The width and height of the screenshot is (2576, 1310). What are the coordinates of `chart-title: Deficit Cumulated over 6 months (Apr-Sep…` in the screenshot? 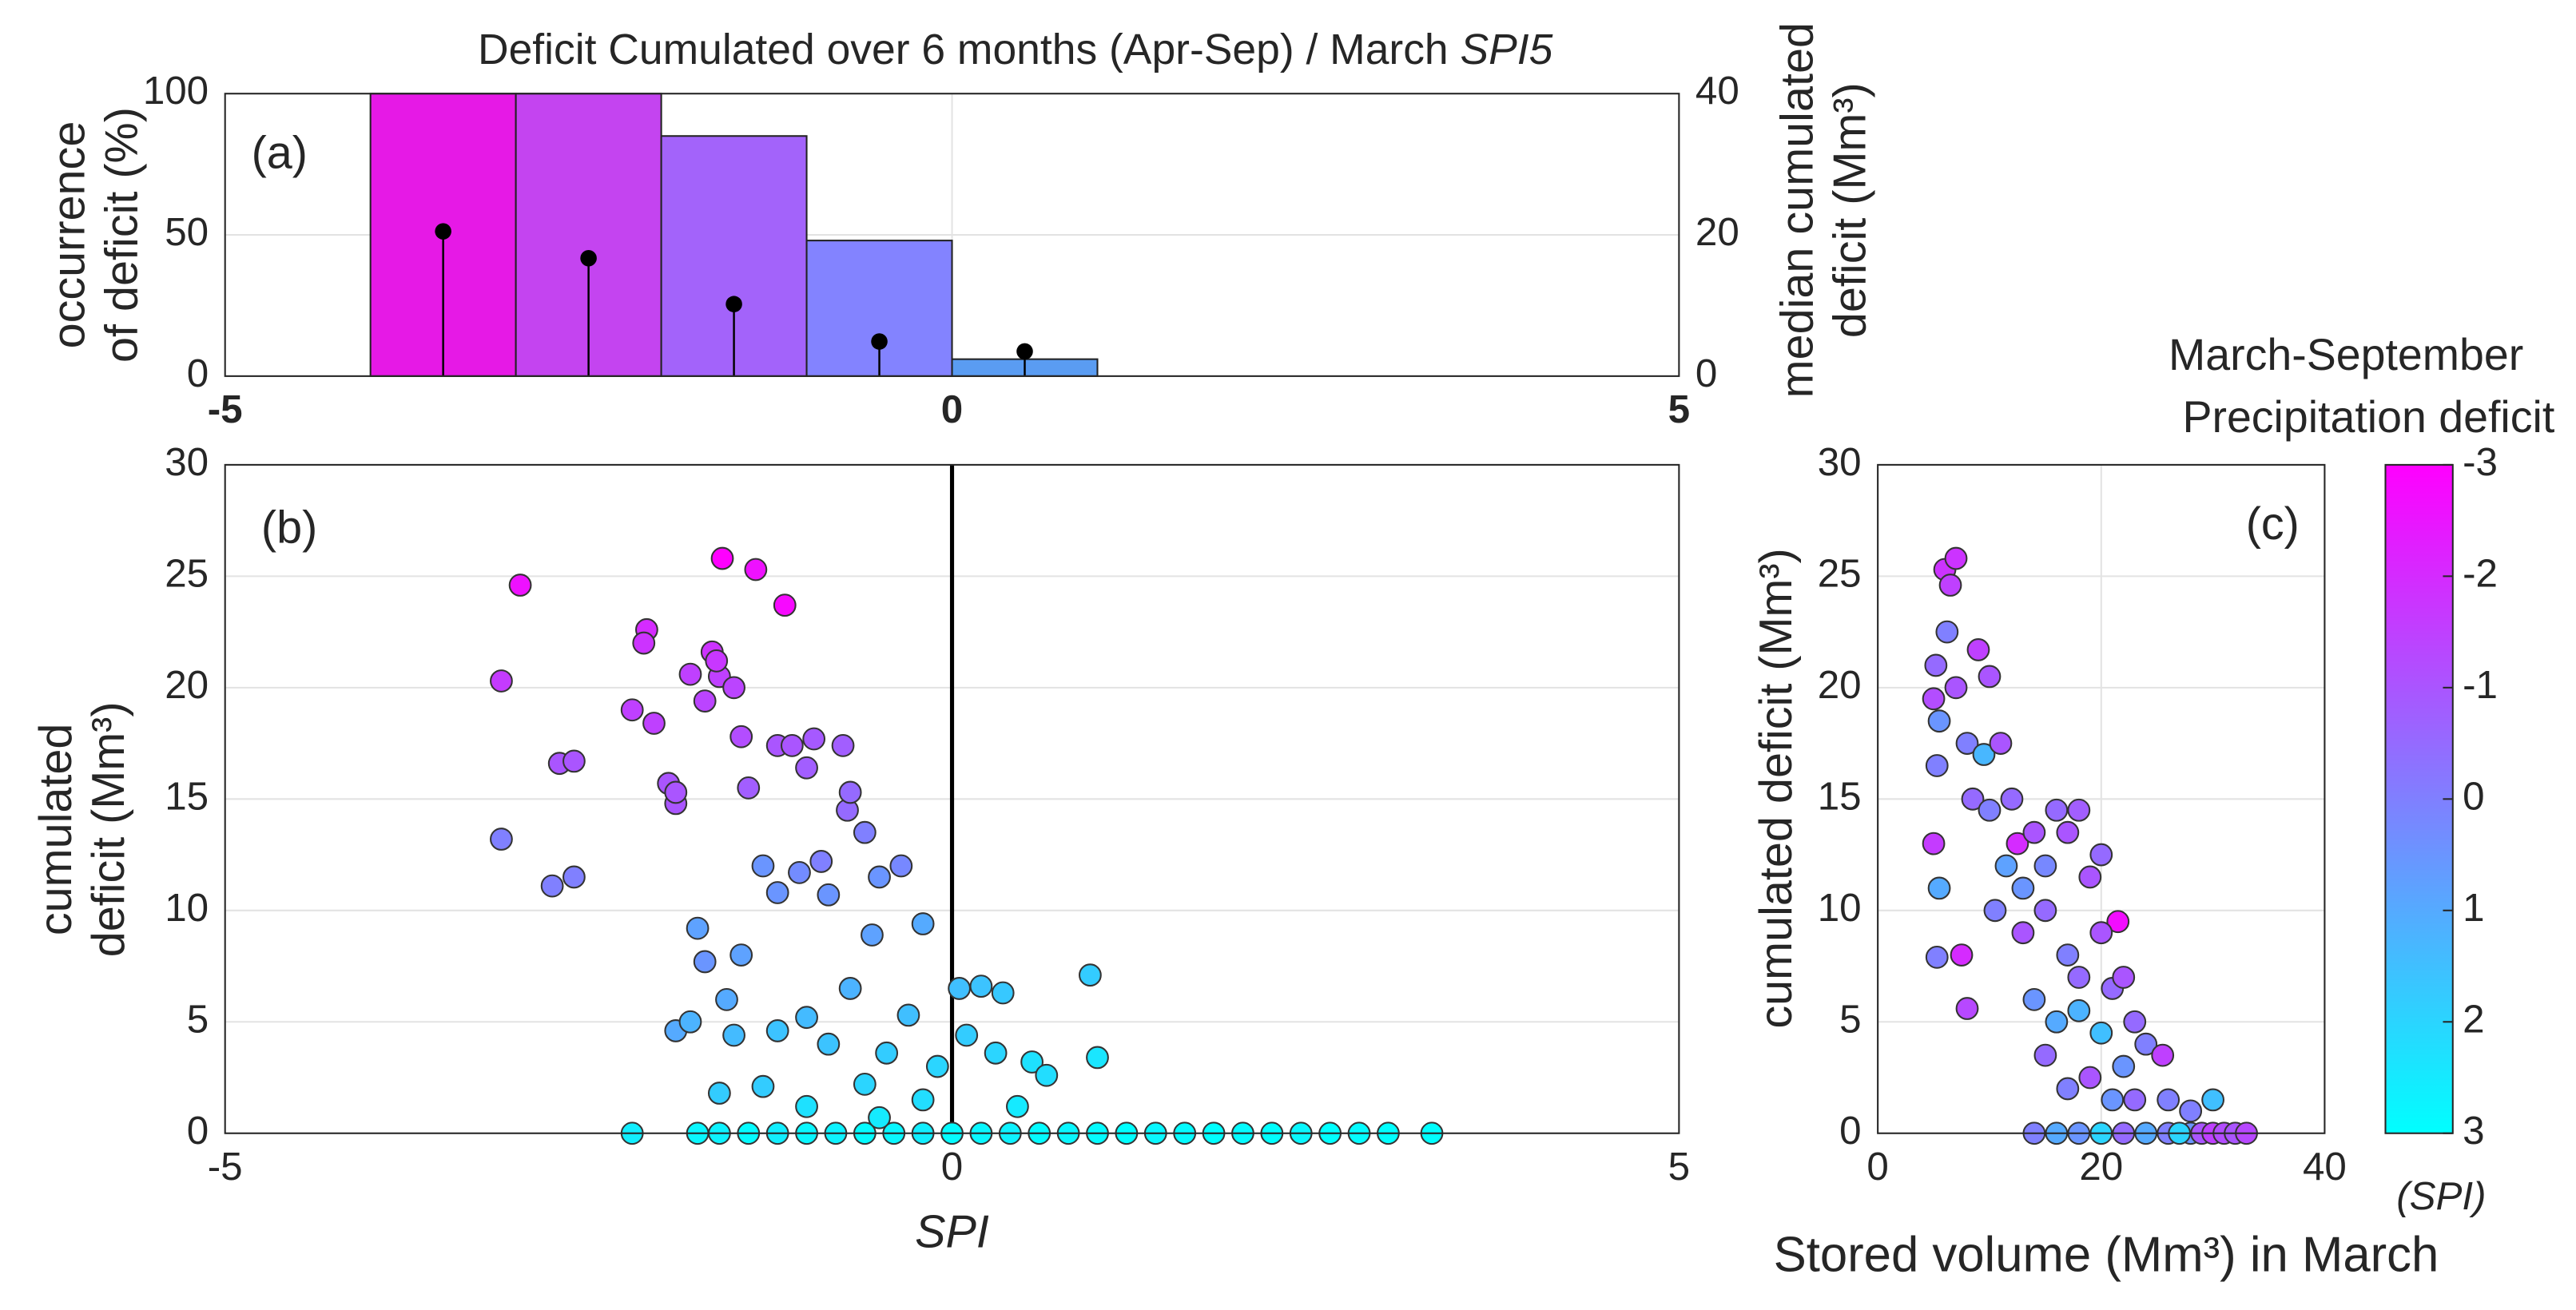 It's located at (1015, 50).